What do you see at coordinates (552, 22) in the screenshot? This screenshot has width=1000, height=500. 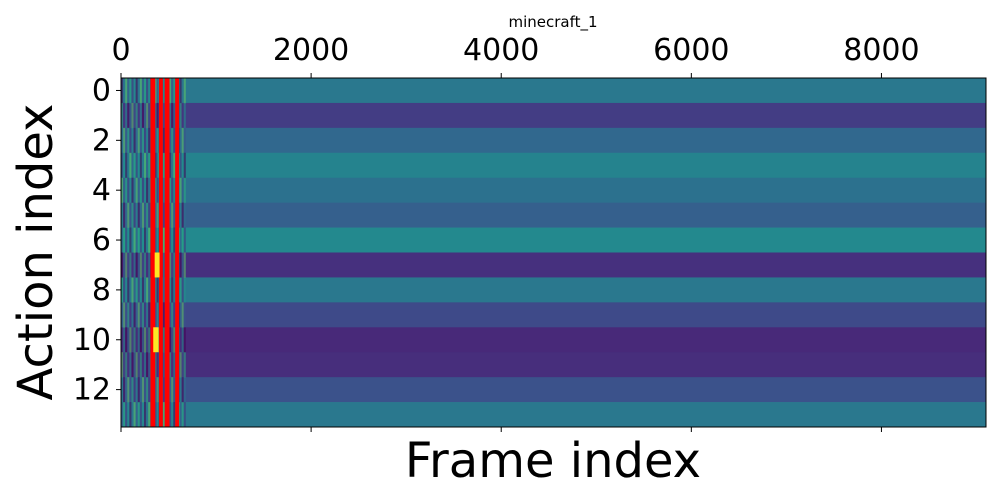 I see `chart-title: minecraft_1` at bounding box center [552, 22].